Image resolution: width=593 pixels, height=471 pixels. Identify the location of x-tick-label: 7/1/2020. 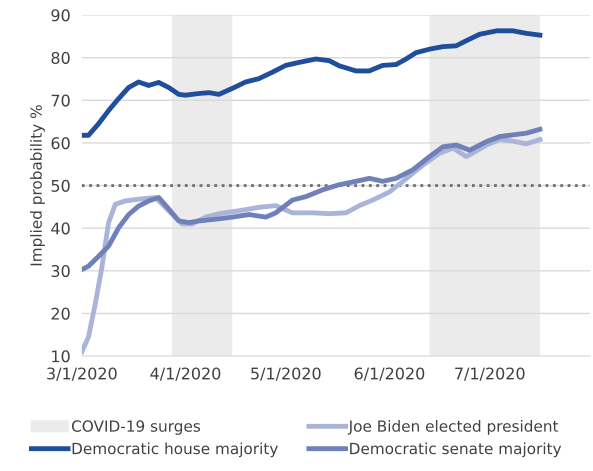
(490, 374).